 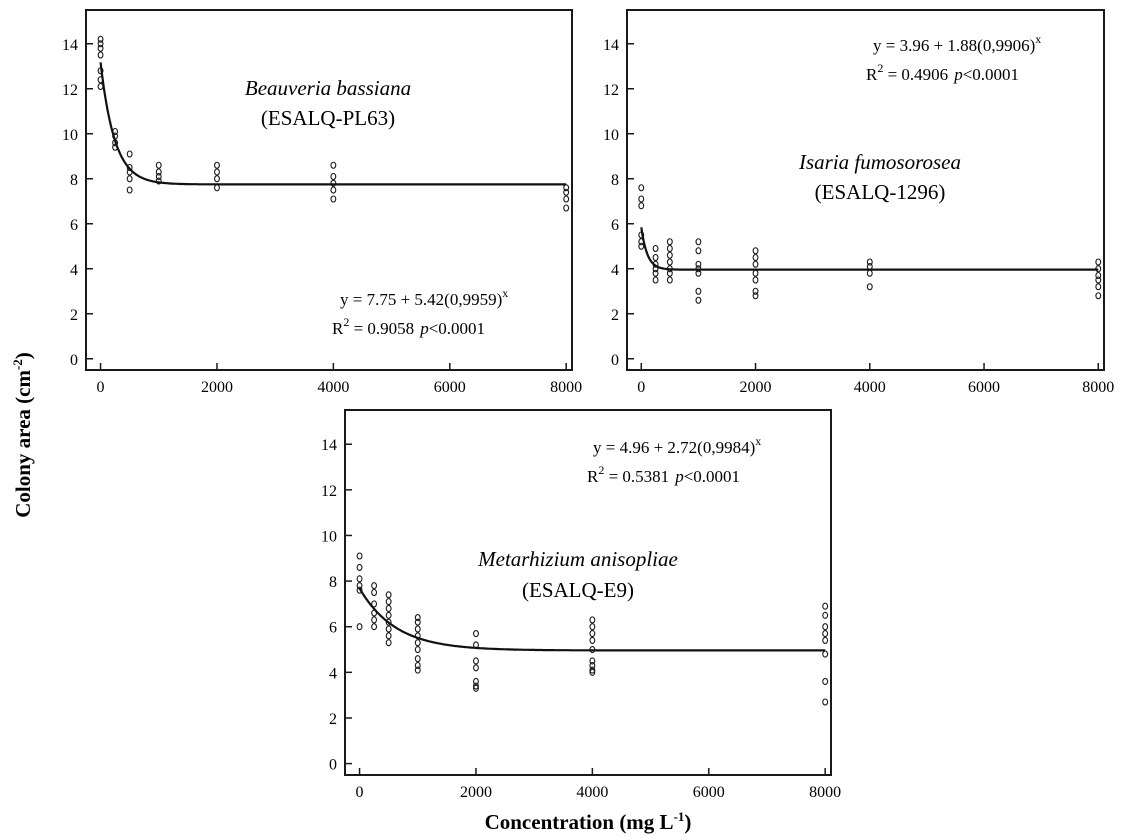 What do you see at coordinates (577, 559) in the screenshot?
I see `species-label: Metarhizium anisopliae` at bounding box center [577, 559].